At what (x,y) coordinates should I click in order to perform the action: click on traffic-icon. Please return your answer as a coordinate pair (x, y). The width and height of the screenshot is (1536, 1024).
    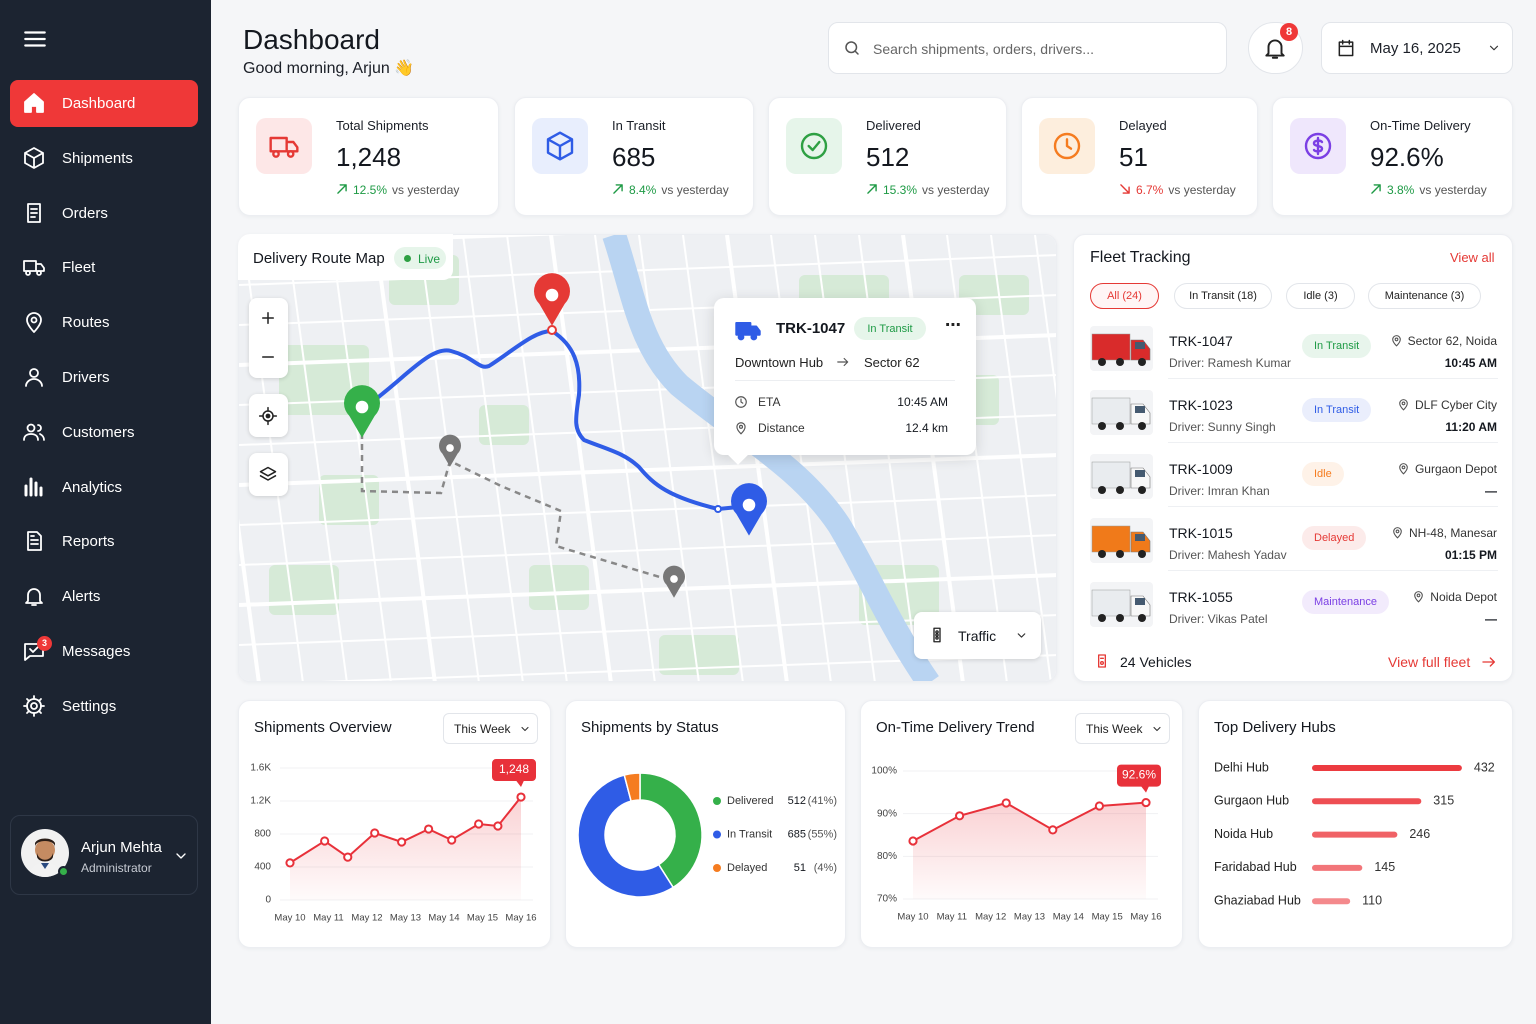
    Looking at the image, I should click on (937, 635).